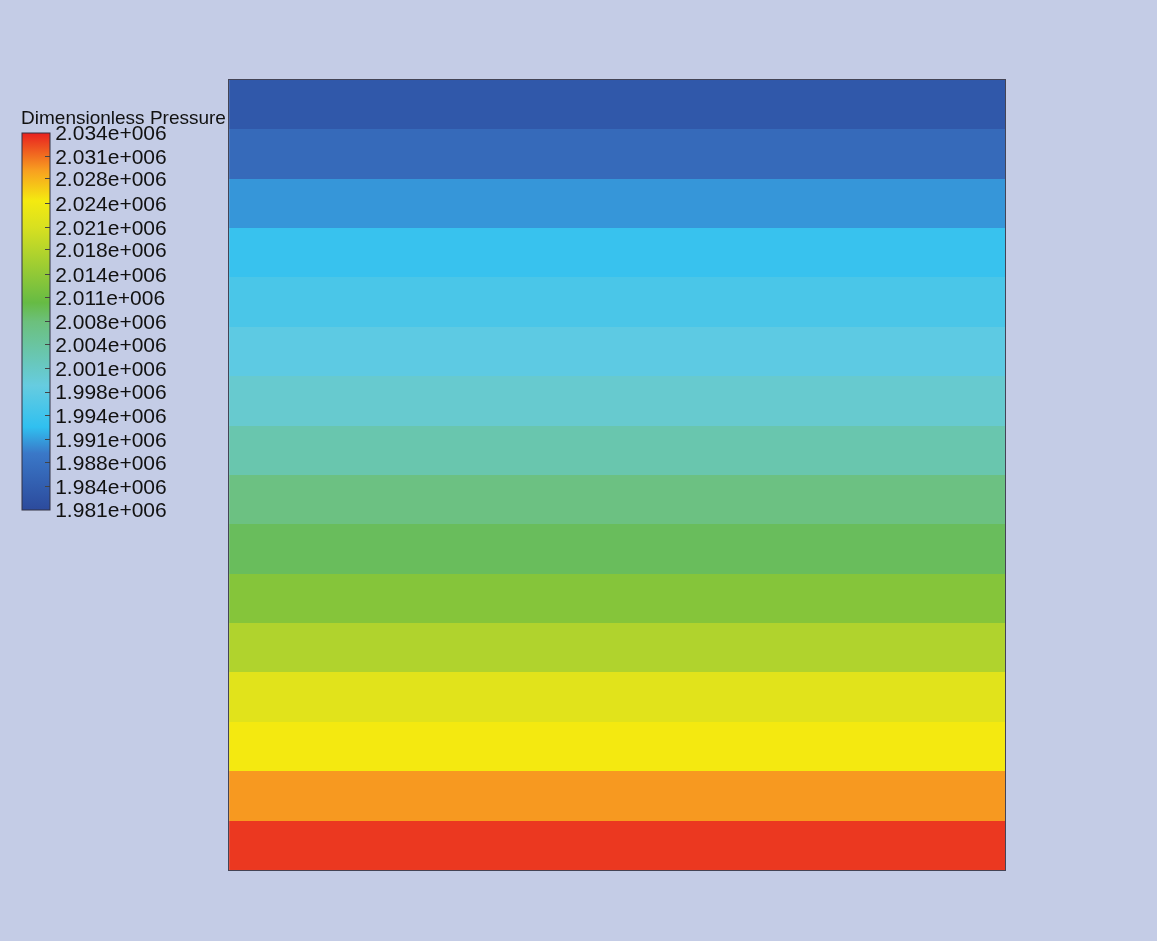 Image resolution: width=1157 pixels, height=941 pixels. What do you see at coordinates (111, 274) in the screenshot?
I see `color-bar-label: 2.014e+006` at bounding box center [111, 274].